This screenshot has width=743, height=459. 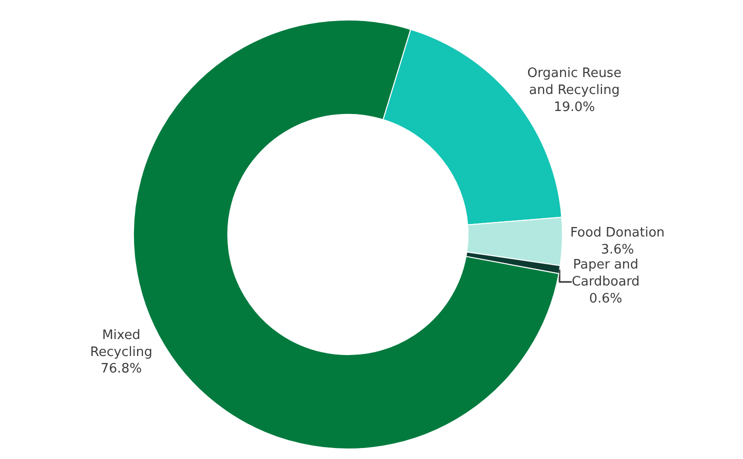 I want to click on slice-label: Paper and Cardboard, so click(x=606, y=274).